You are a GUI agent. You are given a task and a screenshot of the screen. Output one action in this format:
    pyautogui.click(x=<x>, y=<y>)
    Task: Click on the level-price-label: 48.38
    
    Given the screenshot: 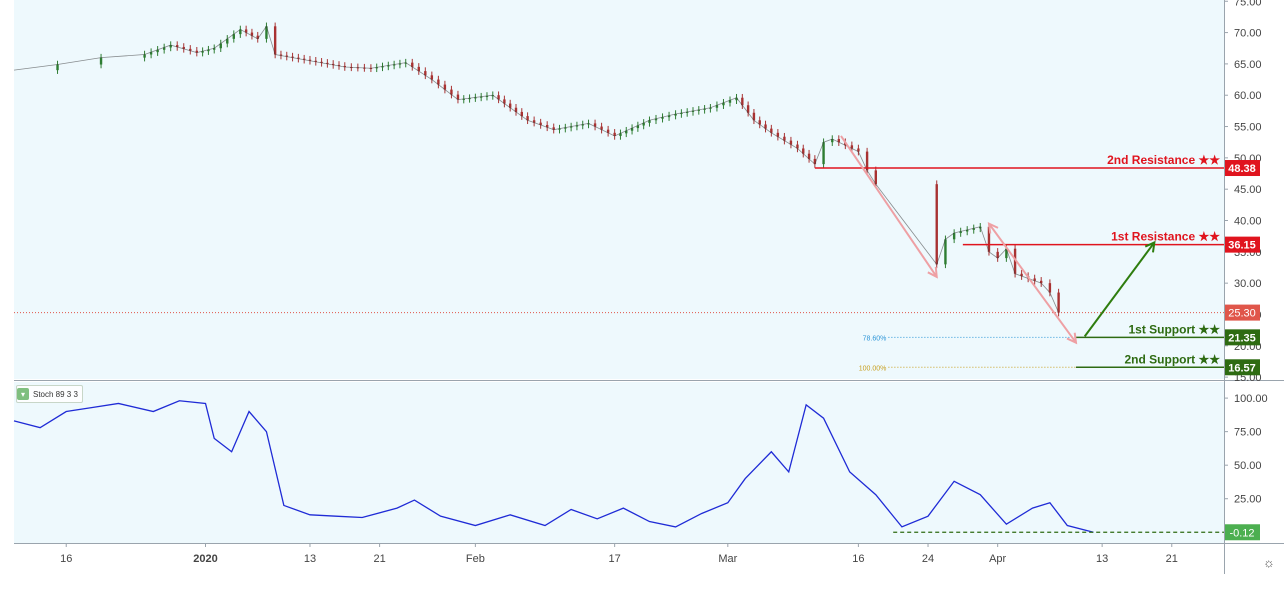 What is the action you would take?
    pyautogui.click(x=1242, y=169)
    